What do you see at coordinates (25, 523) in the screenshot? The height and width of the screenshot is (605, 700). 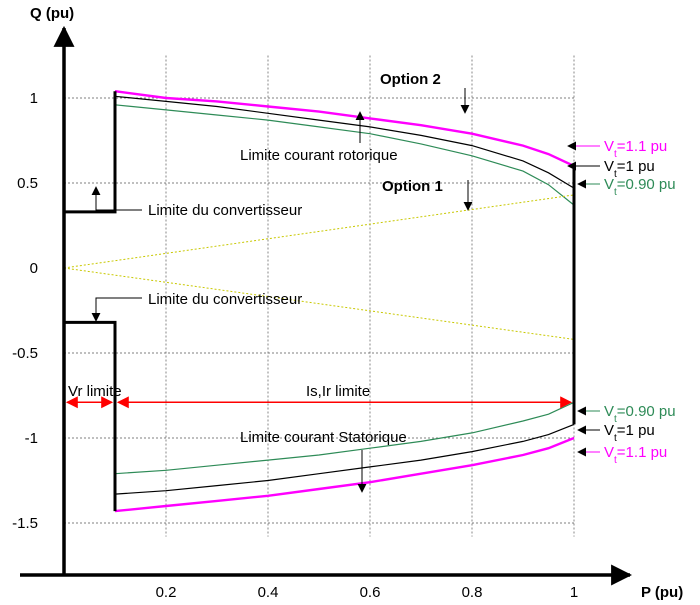 I see `y-tick-label: -1.5` at bounding box center [25, 523].